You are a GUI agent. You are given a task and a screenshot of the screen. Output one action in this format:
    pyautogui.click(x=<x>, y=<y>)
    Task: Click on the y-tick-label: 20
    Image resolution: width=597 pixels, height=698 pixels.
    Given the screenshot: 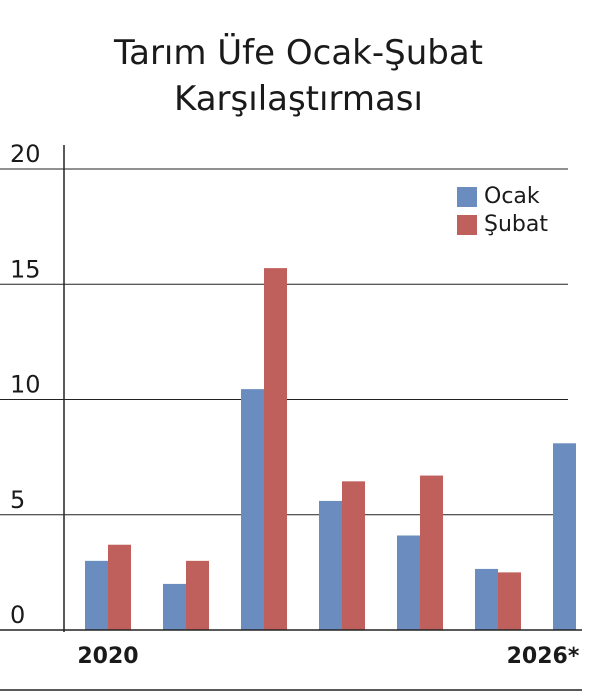 What is the action you would take?
    pyautogui.click(x=25, y=154)
    